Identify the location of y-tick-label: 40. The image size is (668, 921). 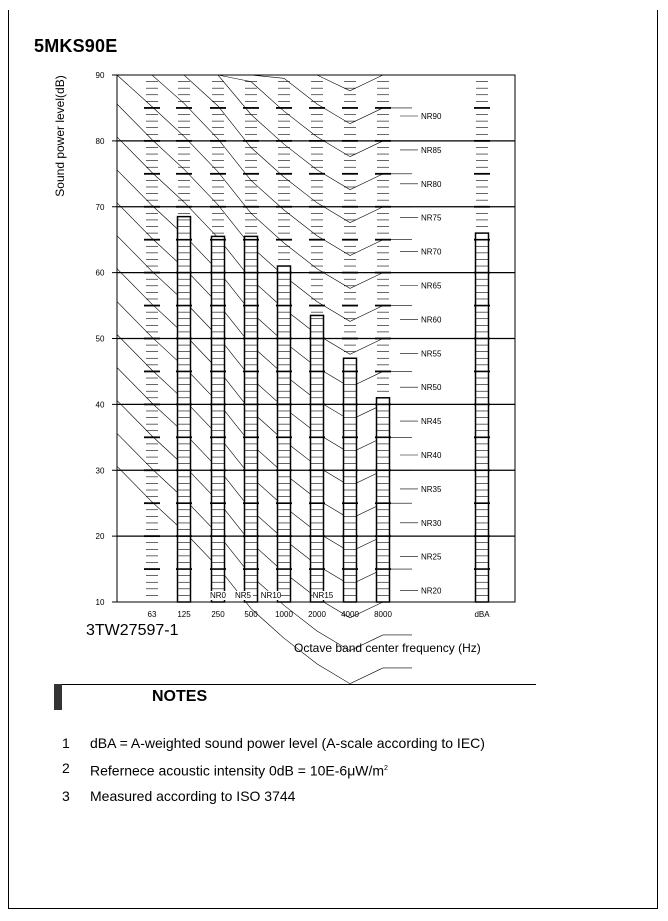
(100, 404).